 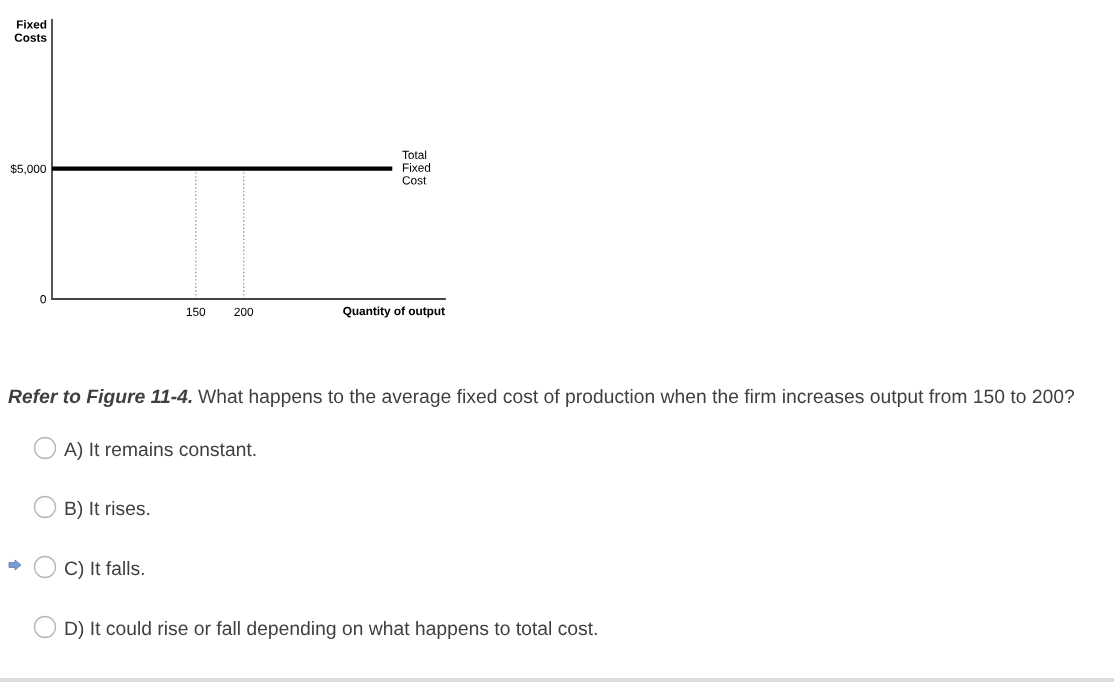 What do you see at coordinates (100, 398) in the screenshot?
I see `text: Refer to Figure 11-4.` at bounding box center [100, 398].